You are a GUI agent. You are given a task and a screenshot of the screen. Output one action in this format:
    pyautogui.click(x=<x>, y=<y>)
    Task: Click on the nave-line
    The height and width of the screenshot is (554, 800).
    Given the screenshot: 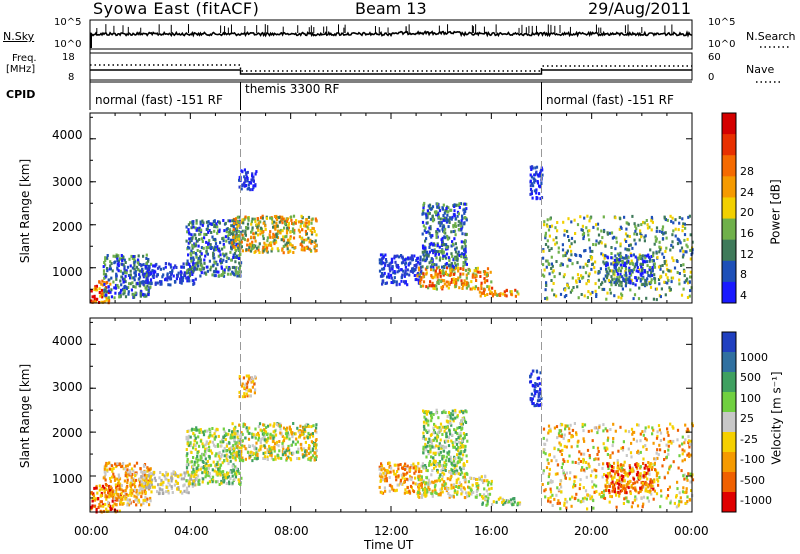 What is the action you would take?
    pyautogui.click(x=391, y=68)
    